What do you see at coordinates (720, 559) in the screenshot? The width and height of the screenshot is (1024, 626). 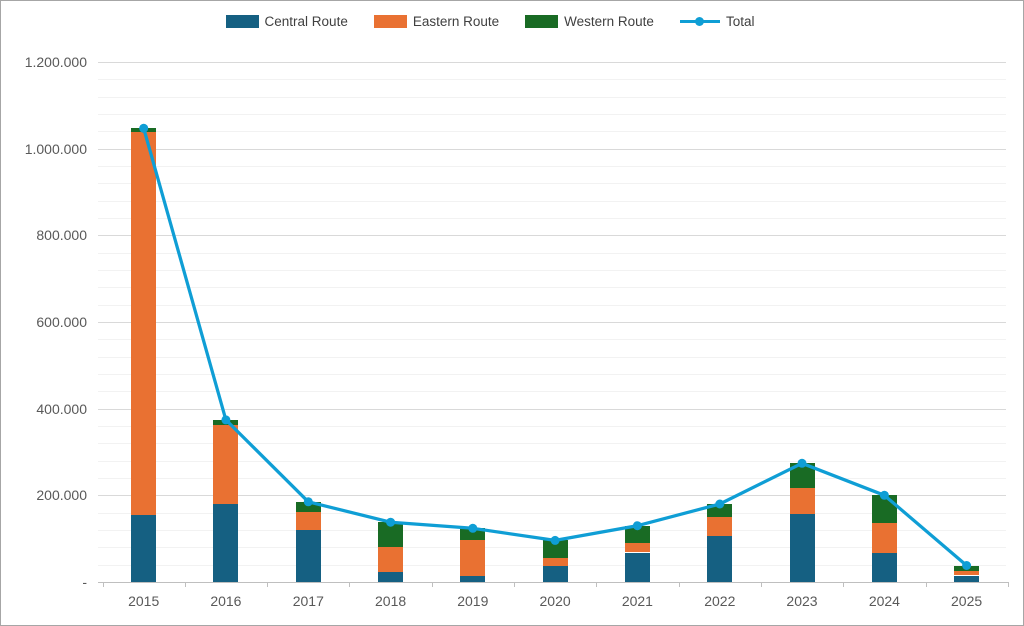 I see `bar-segment-central-route-2022` at bounding box center [720, 559].